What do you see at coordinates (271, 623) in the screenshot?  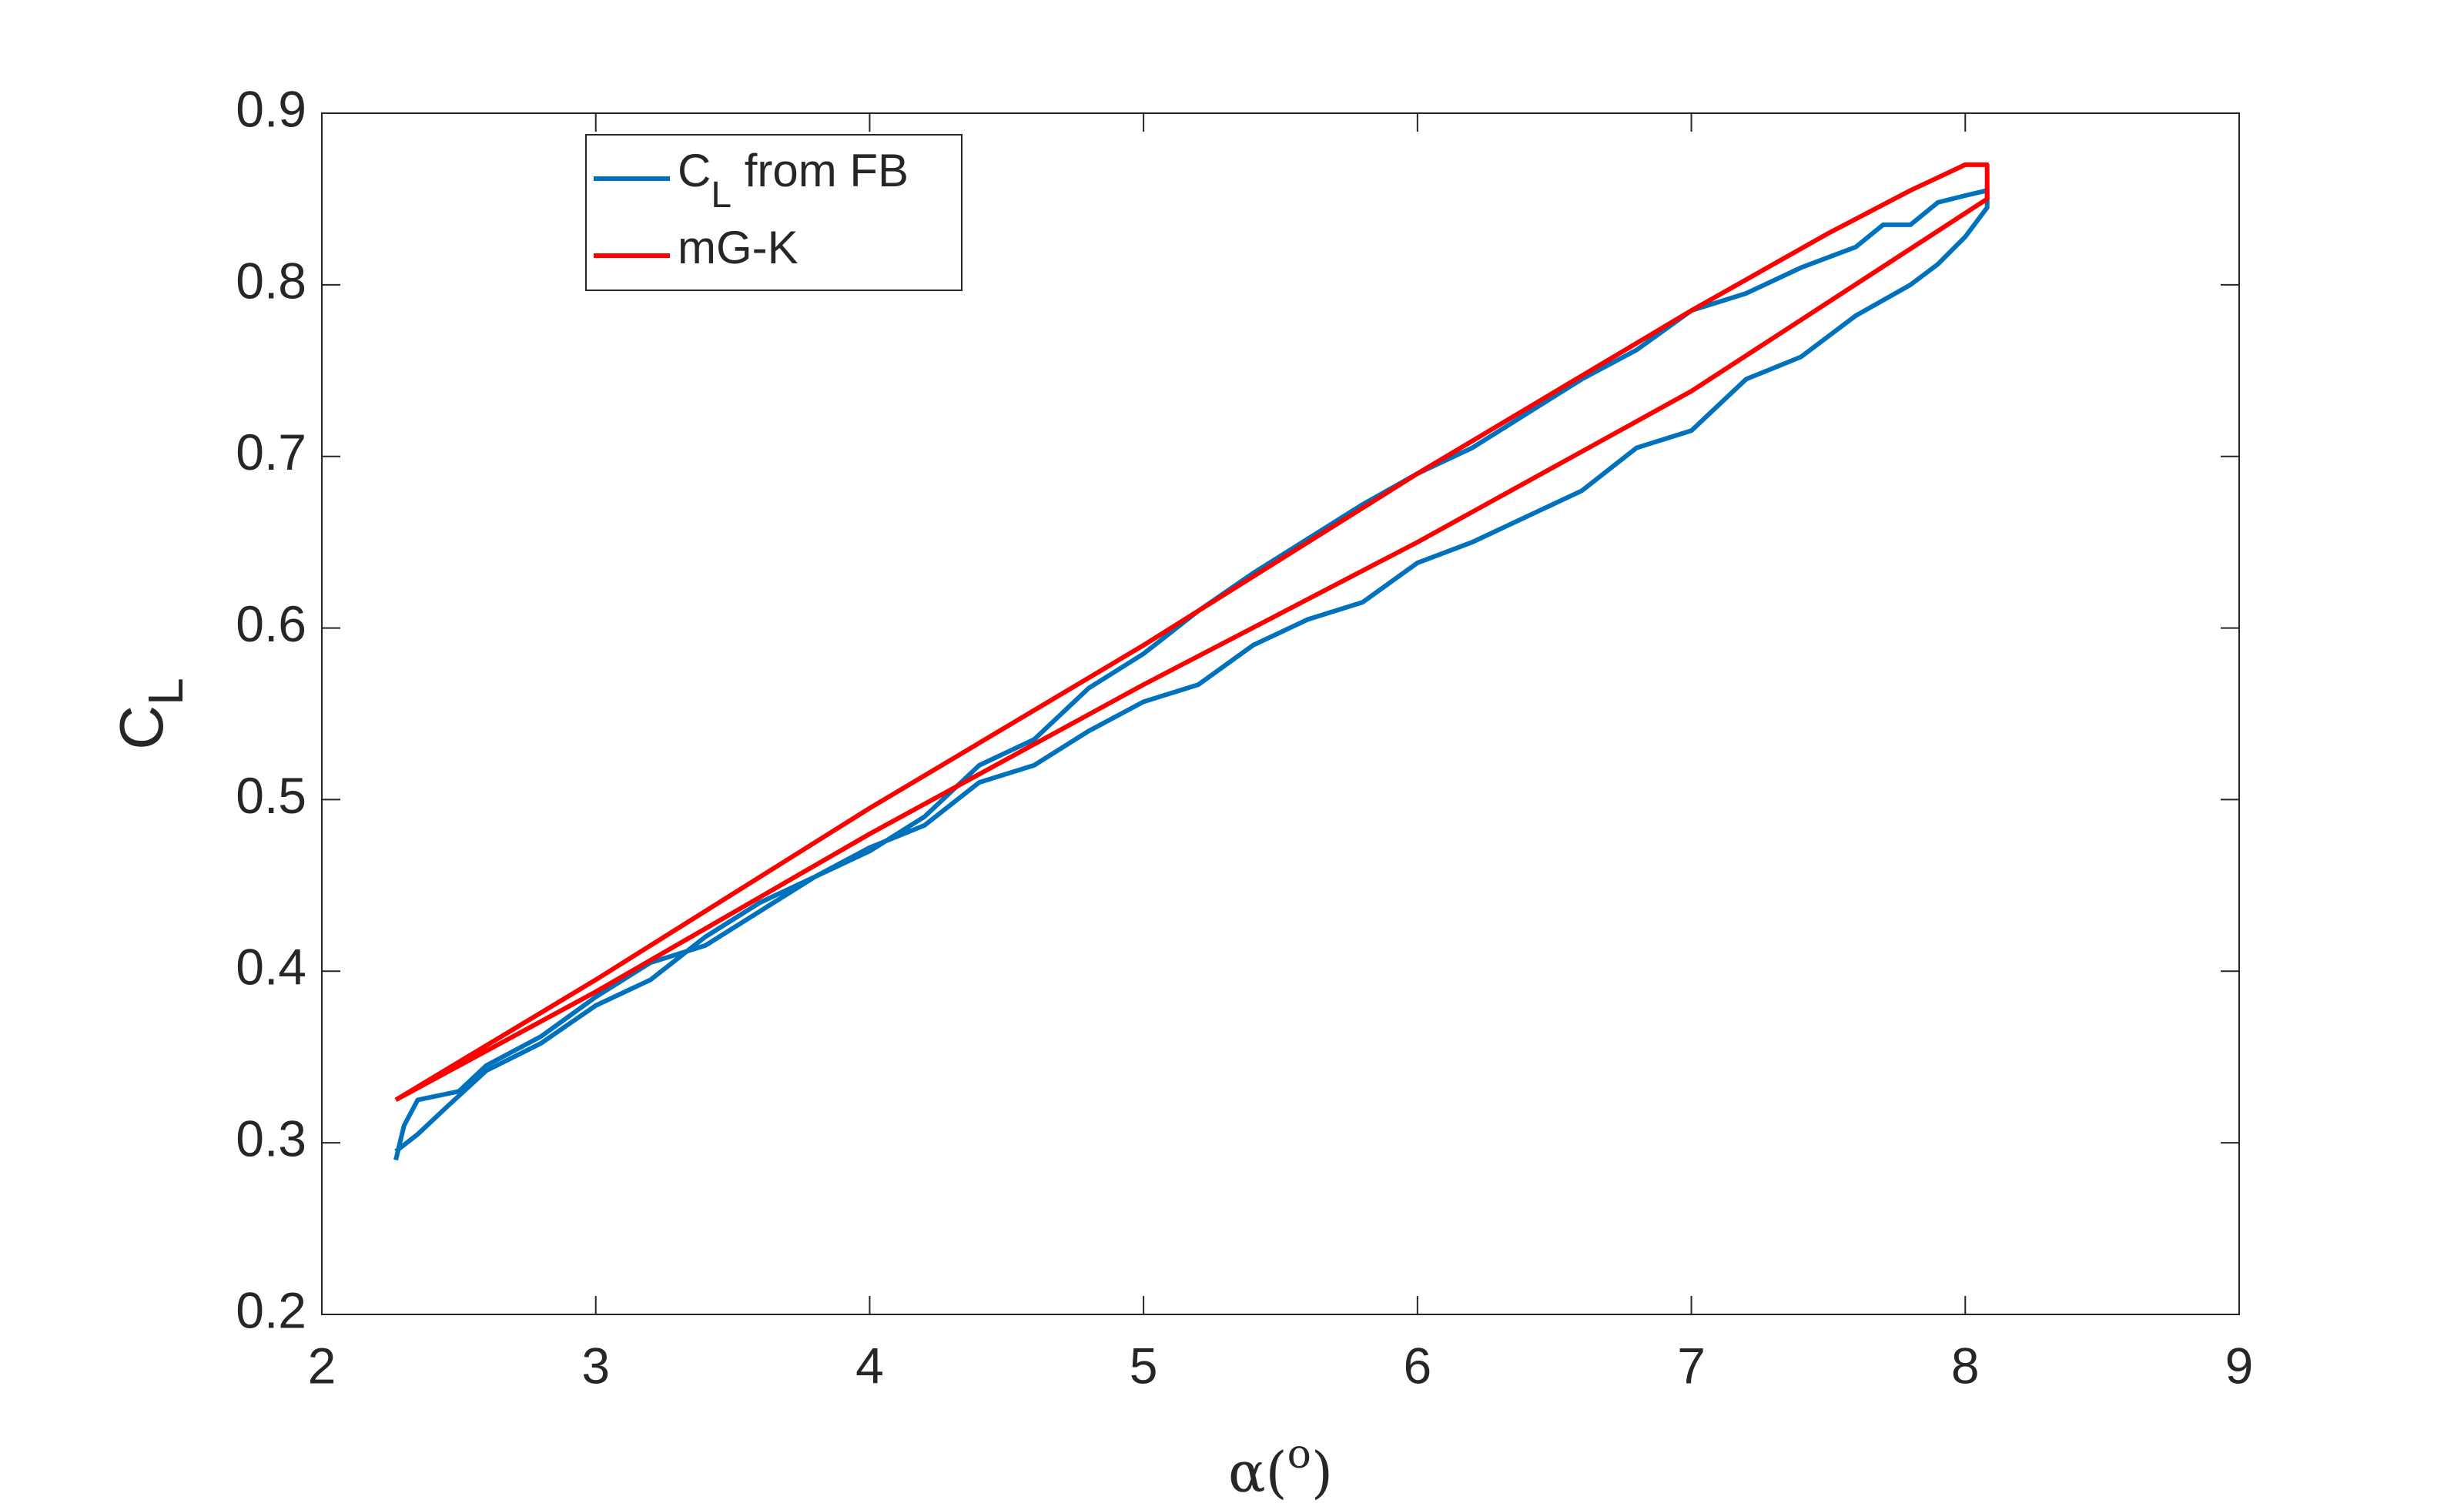 I see `y-tick-label: 0.6` at bounding box center [271, 623].